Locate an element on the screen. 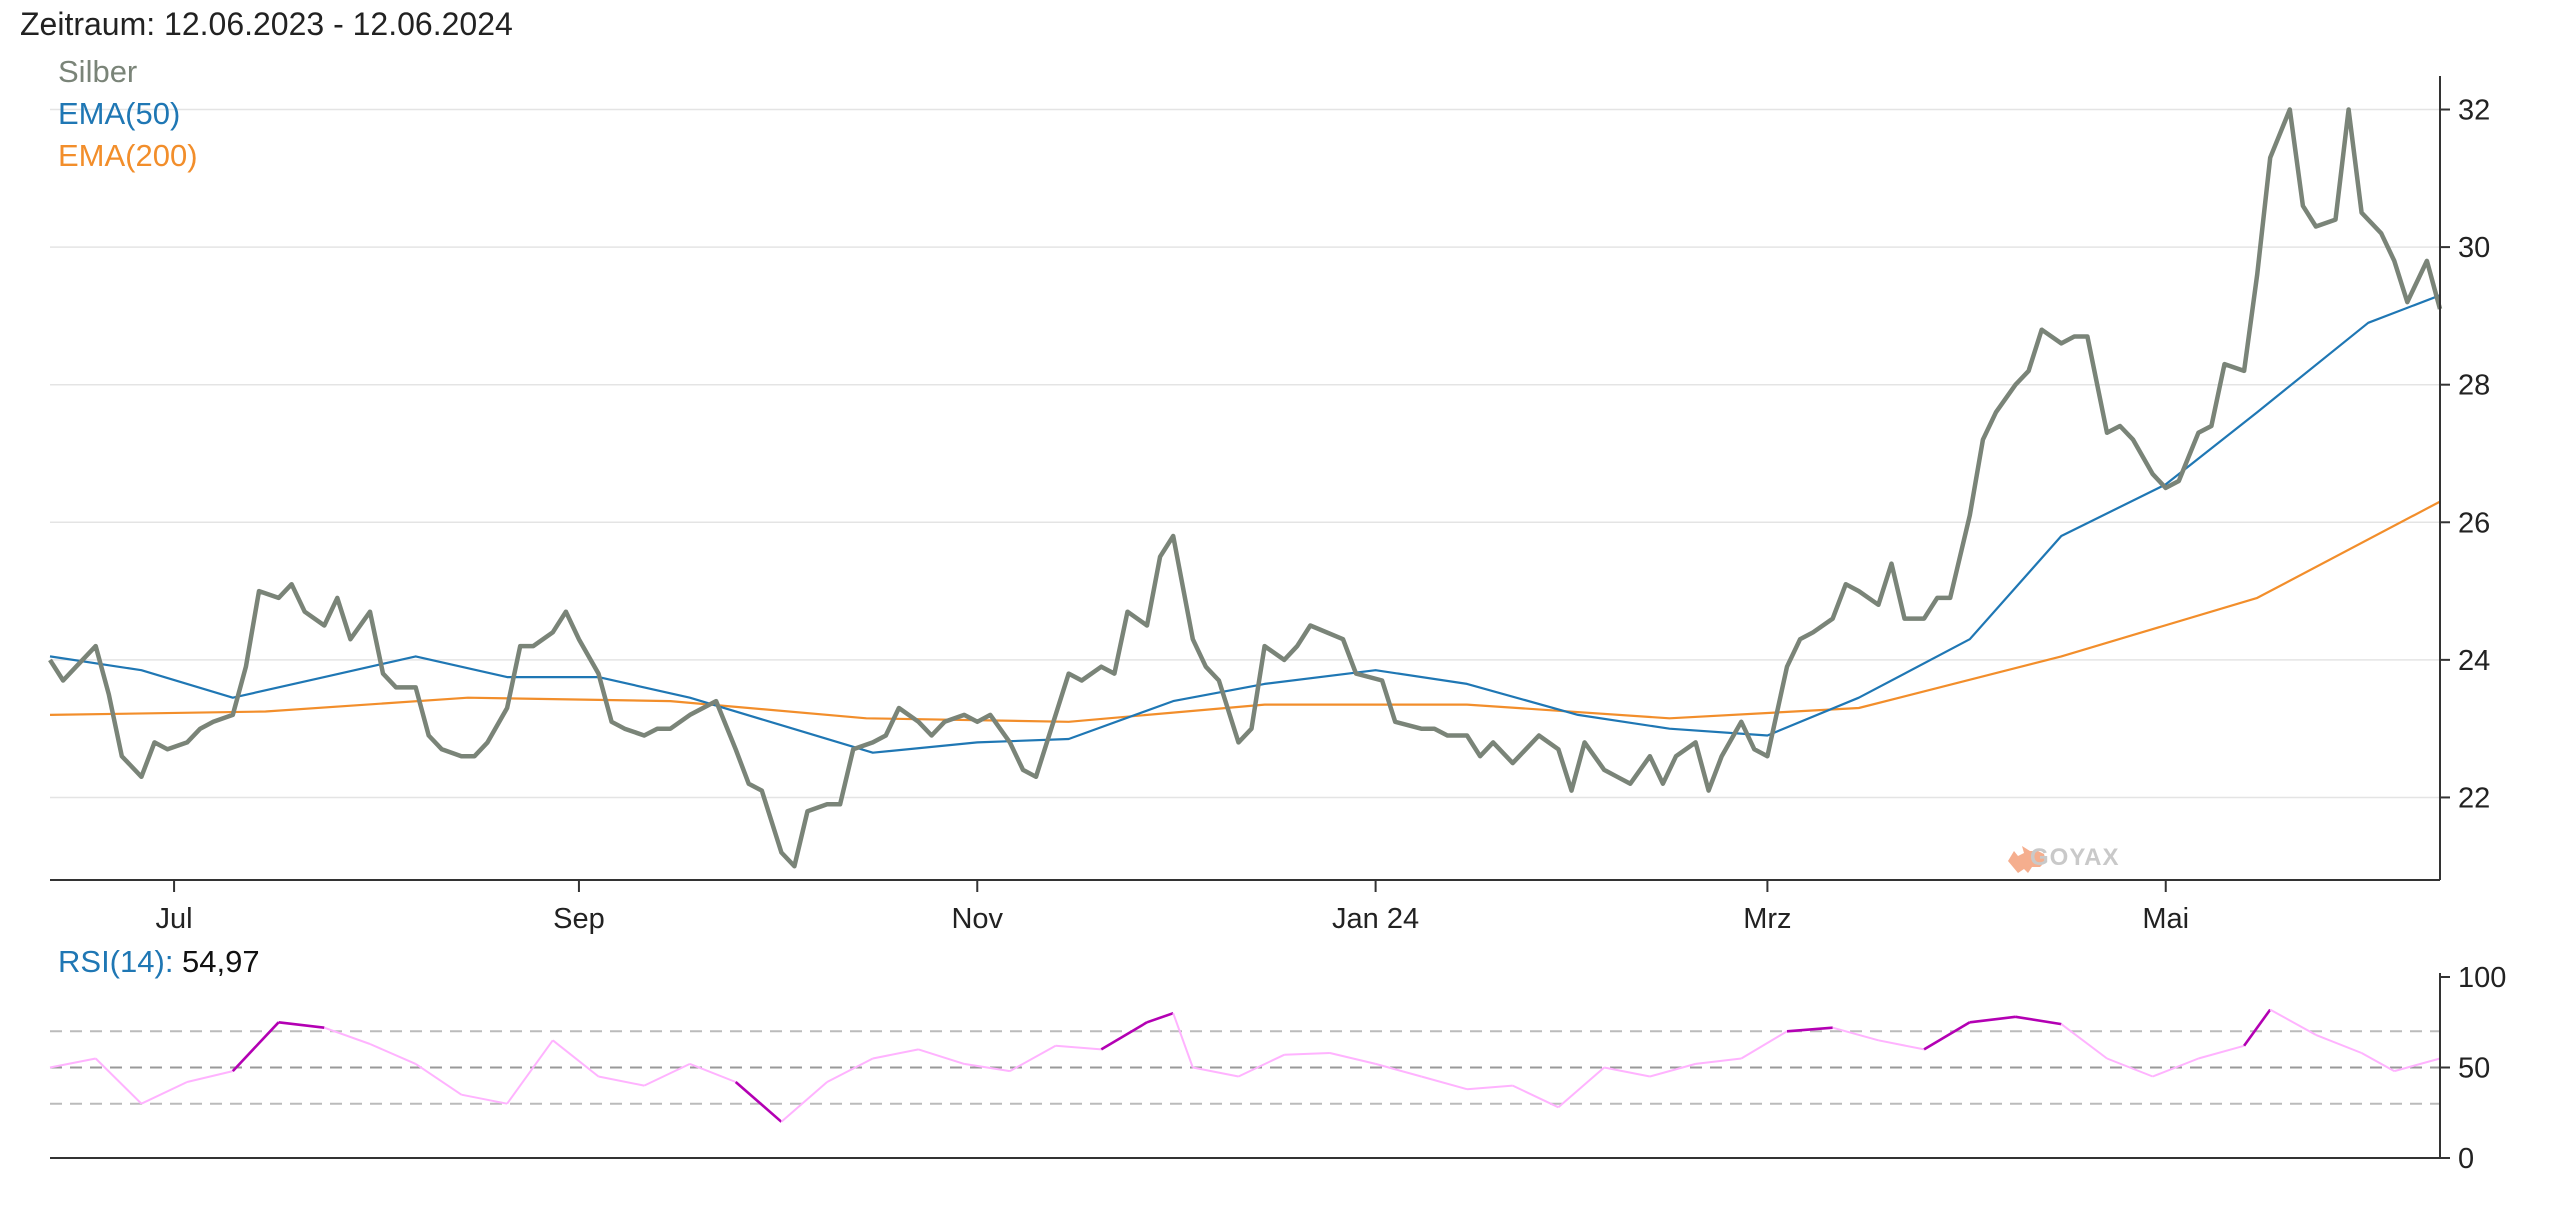  rsi-colon: : is located at coordinates (173, 961).